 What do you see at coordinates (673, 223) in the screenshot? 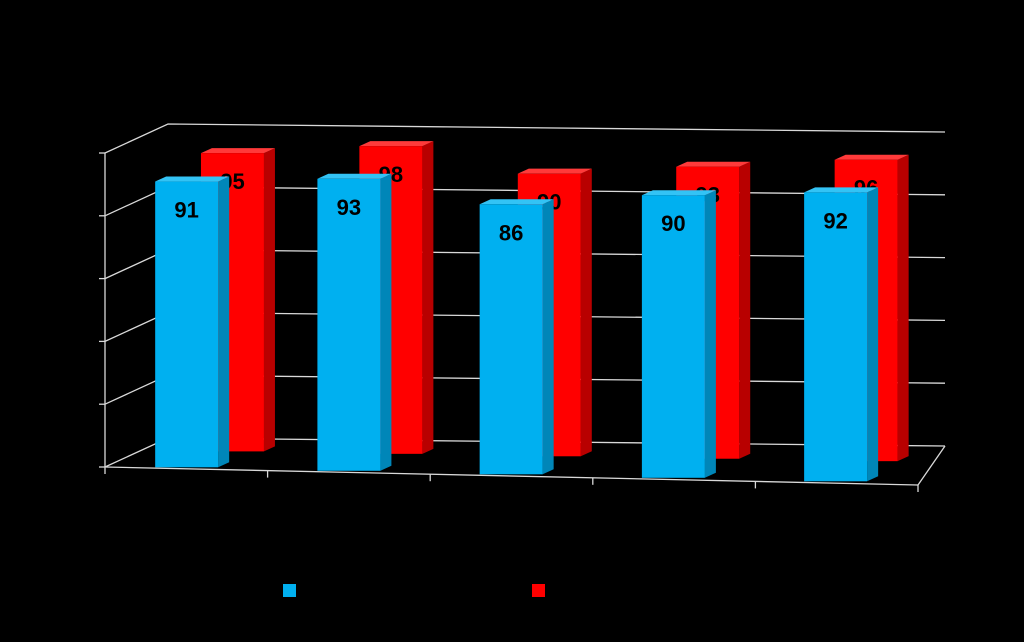
I see `data-label: 90` at bounding box center [673, 223].